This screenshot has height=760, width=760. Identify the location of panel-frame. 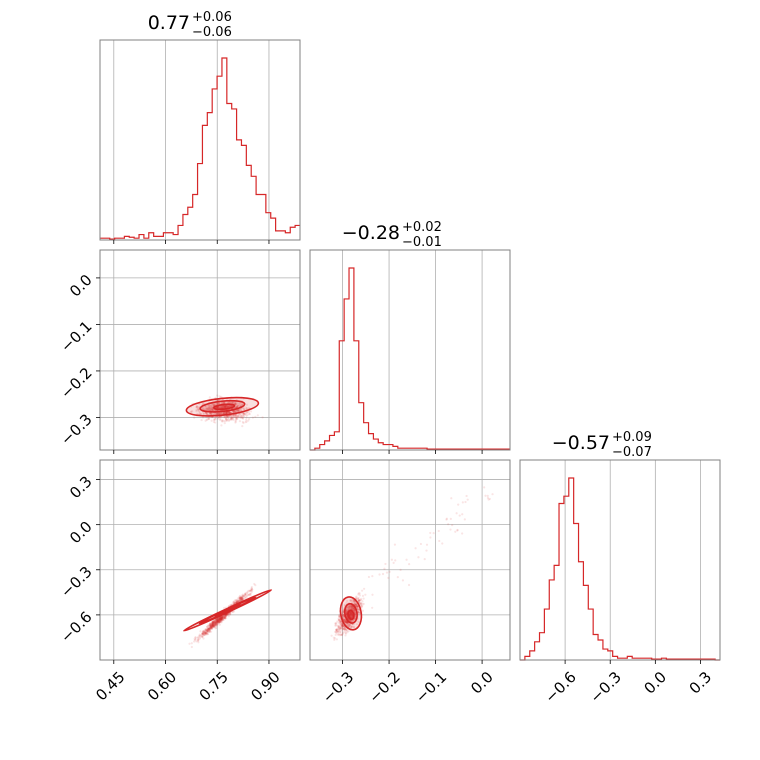
(200, 560).